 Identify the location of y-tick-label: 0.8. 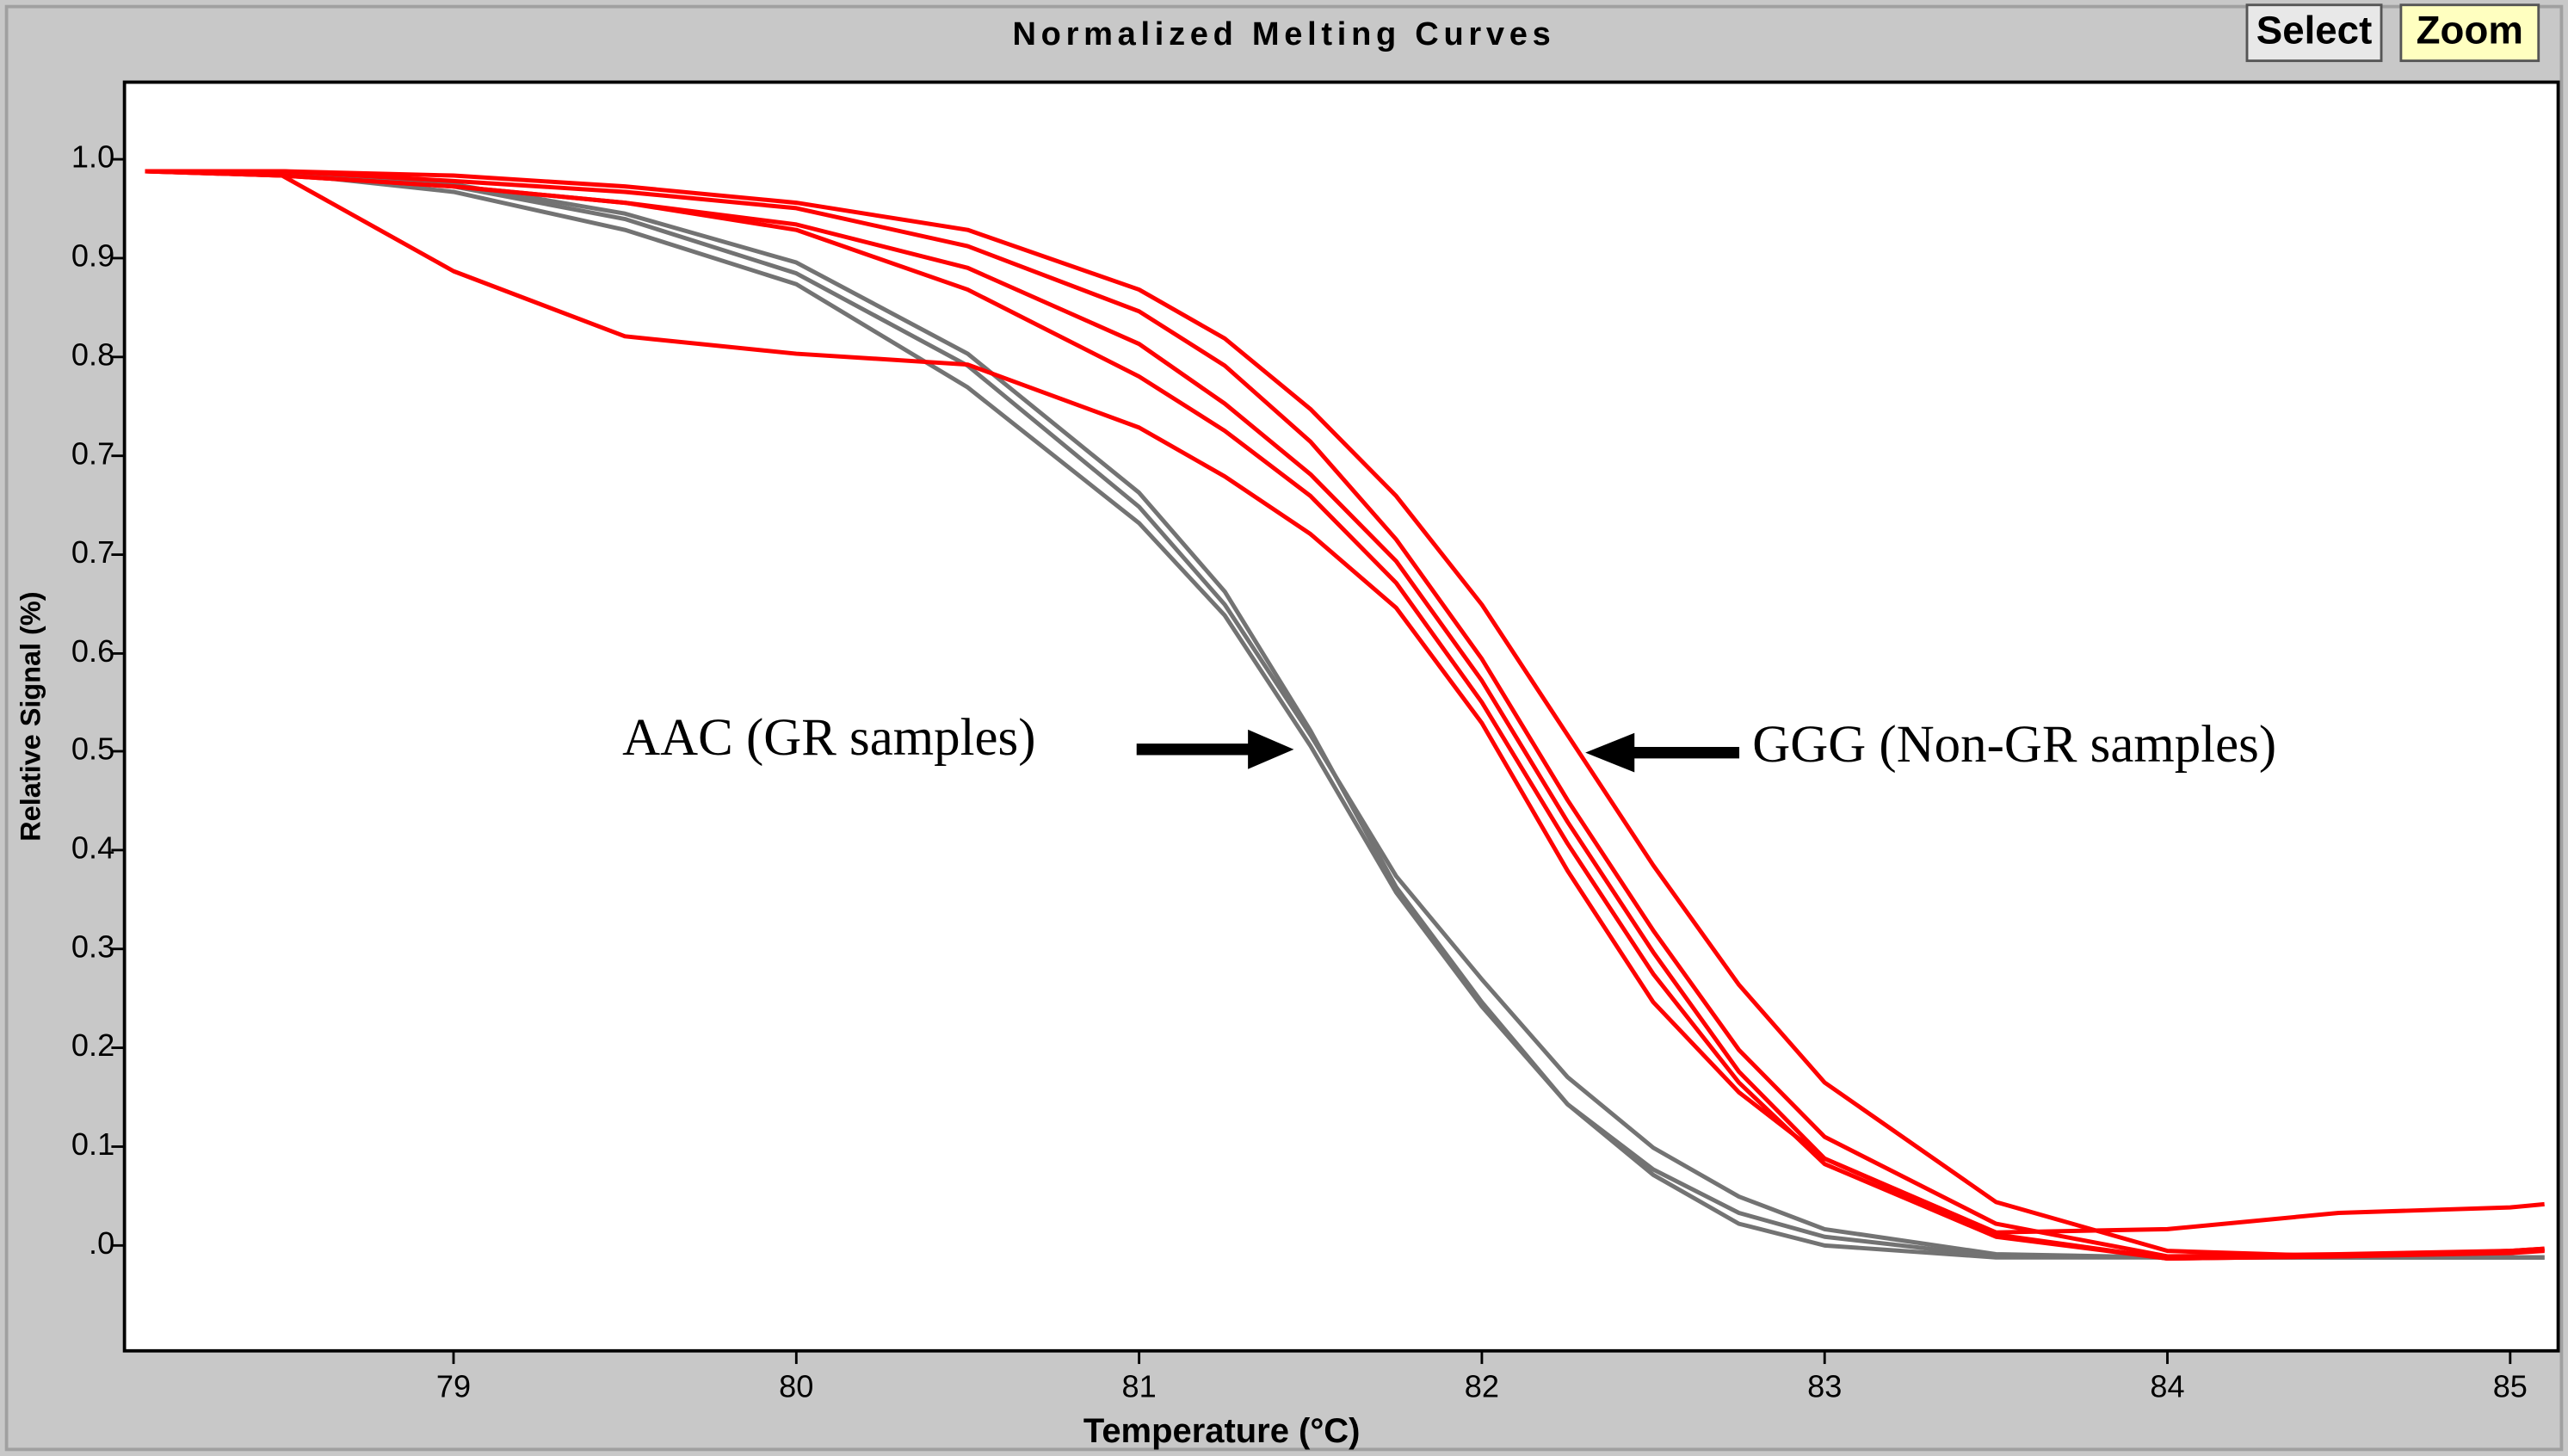
(93, 354).